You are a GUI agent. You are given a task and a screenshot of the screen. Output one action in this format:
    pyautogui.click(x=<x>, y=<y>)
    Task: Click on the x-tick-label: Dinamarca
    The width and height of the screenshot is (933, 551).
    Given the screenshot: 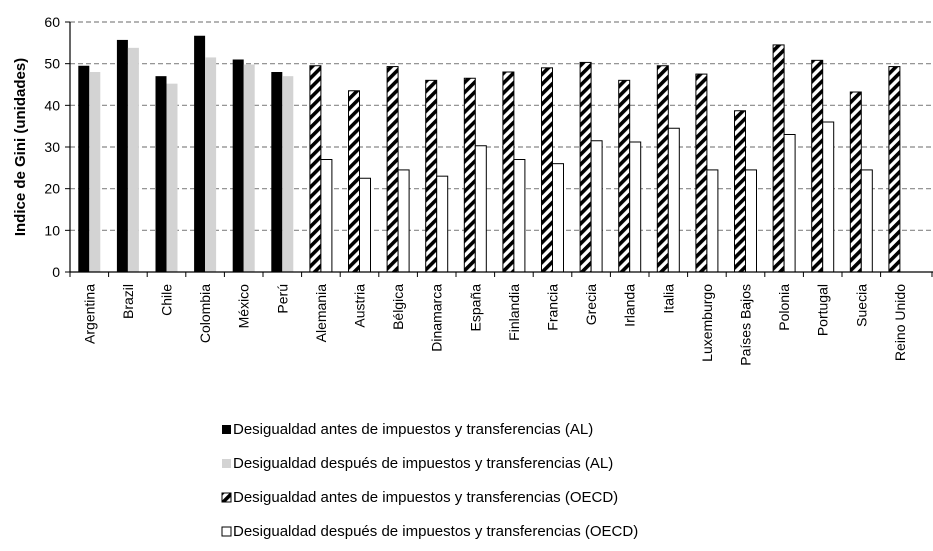 What is the action you would take?
    pyautogui.click(x=437, y=318)
    